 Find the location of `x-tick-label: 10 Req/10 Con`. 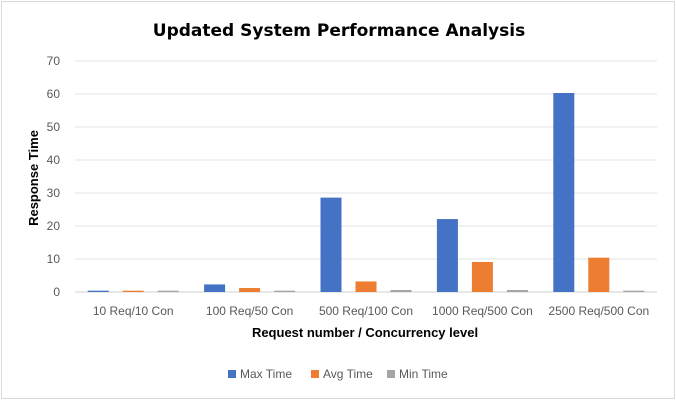

x-tick-label: 10 Req/10 Con is located at coordinates (133, 311).